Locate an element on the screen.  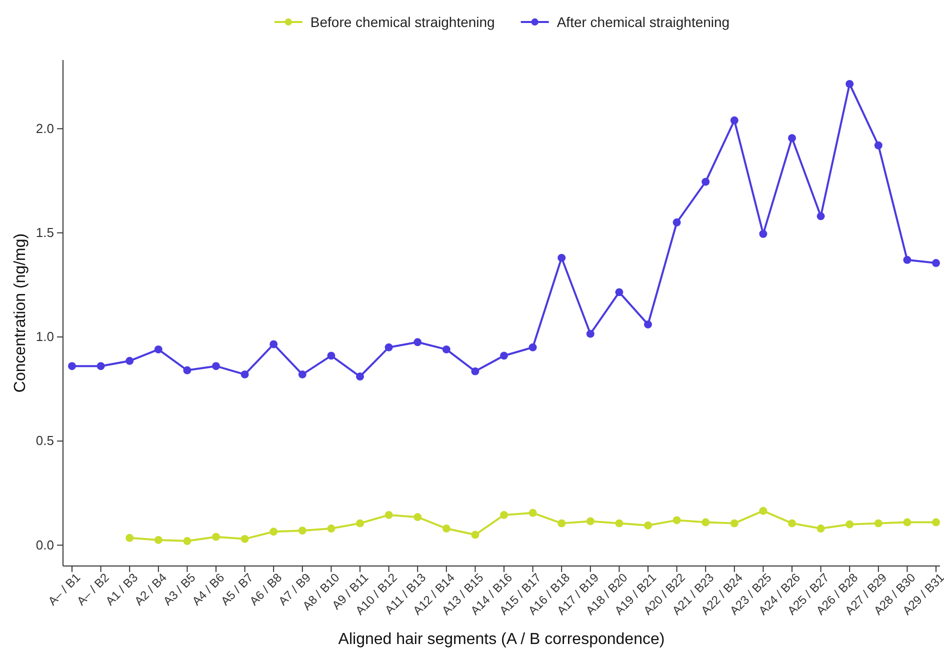
legend-label: After chemical straightening is located at coordinates (643, 22).